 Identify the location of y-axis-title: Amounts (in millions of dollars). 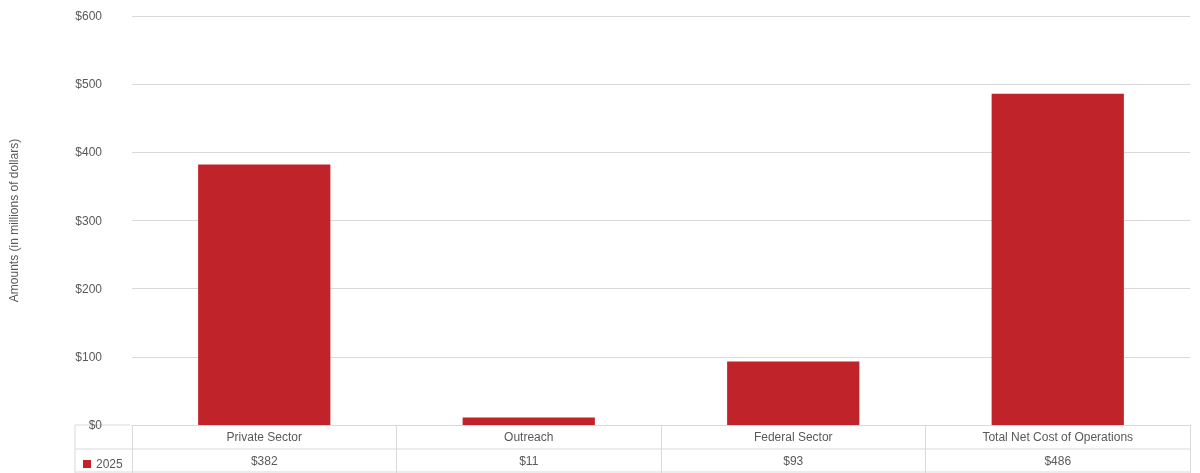
(14, 220).